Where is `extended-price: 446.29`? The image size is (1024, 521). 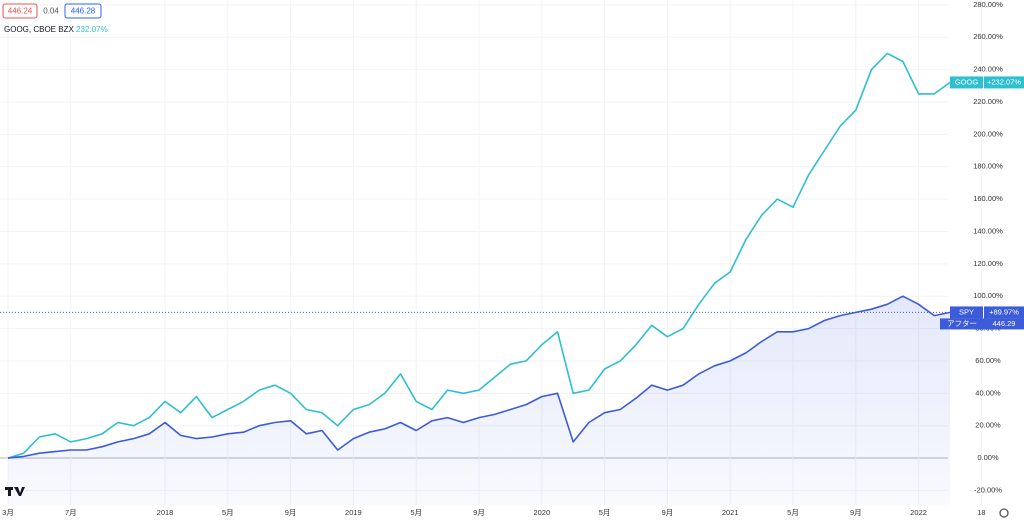 extended-price: 446.29 is located at coordinates (1004, 323).